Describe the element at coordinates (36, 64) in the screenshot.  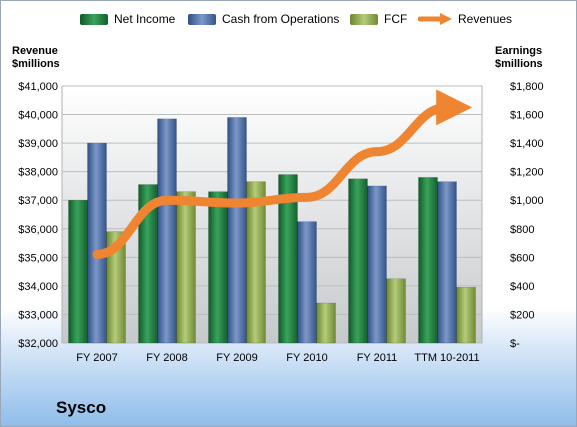
I see `left-axis-title-line2: $millions` at that location.